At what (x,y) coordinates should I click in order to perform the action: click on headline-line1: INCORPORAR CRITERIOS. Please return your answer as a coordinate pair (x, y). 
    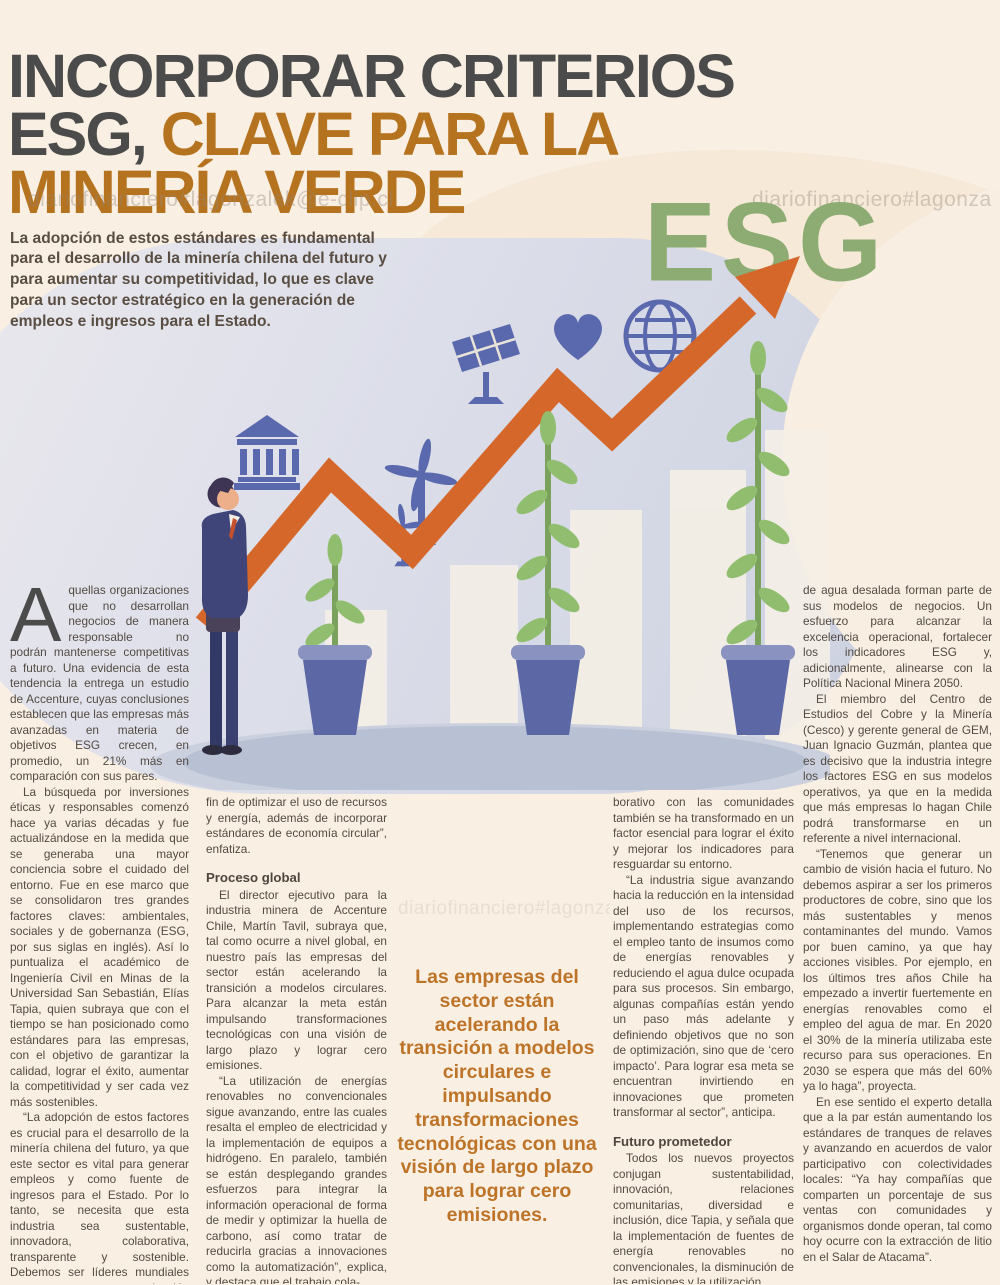
    Looking at the image, I should click on (372, 75).